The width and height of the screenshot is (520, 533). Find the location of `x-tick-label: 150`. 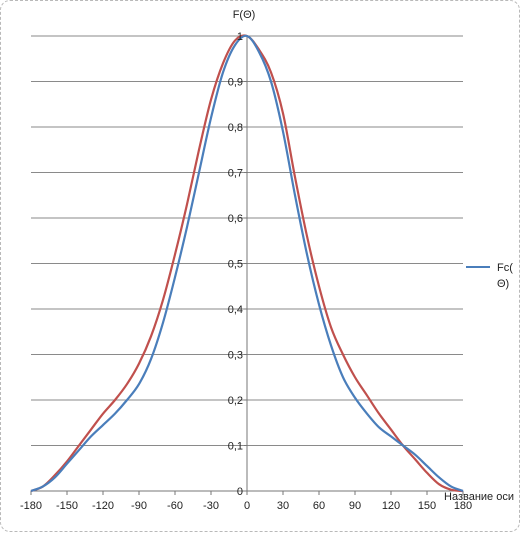

x-tick-label: 150 is located at coordinates (427, 506).